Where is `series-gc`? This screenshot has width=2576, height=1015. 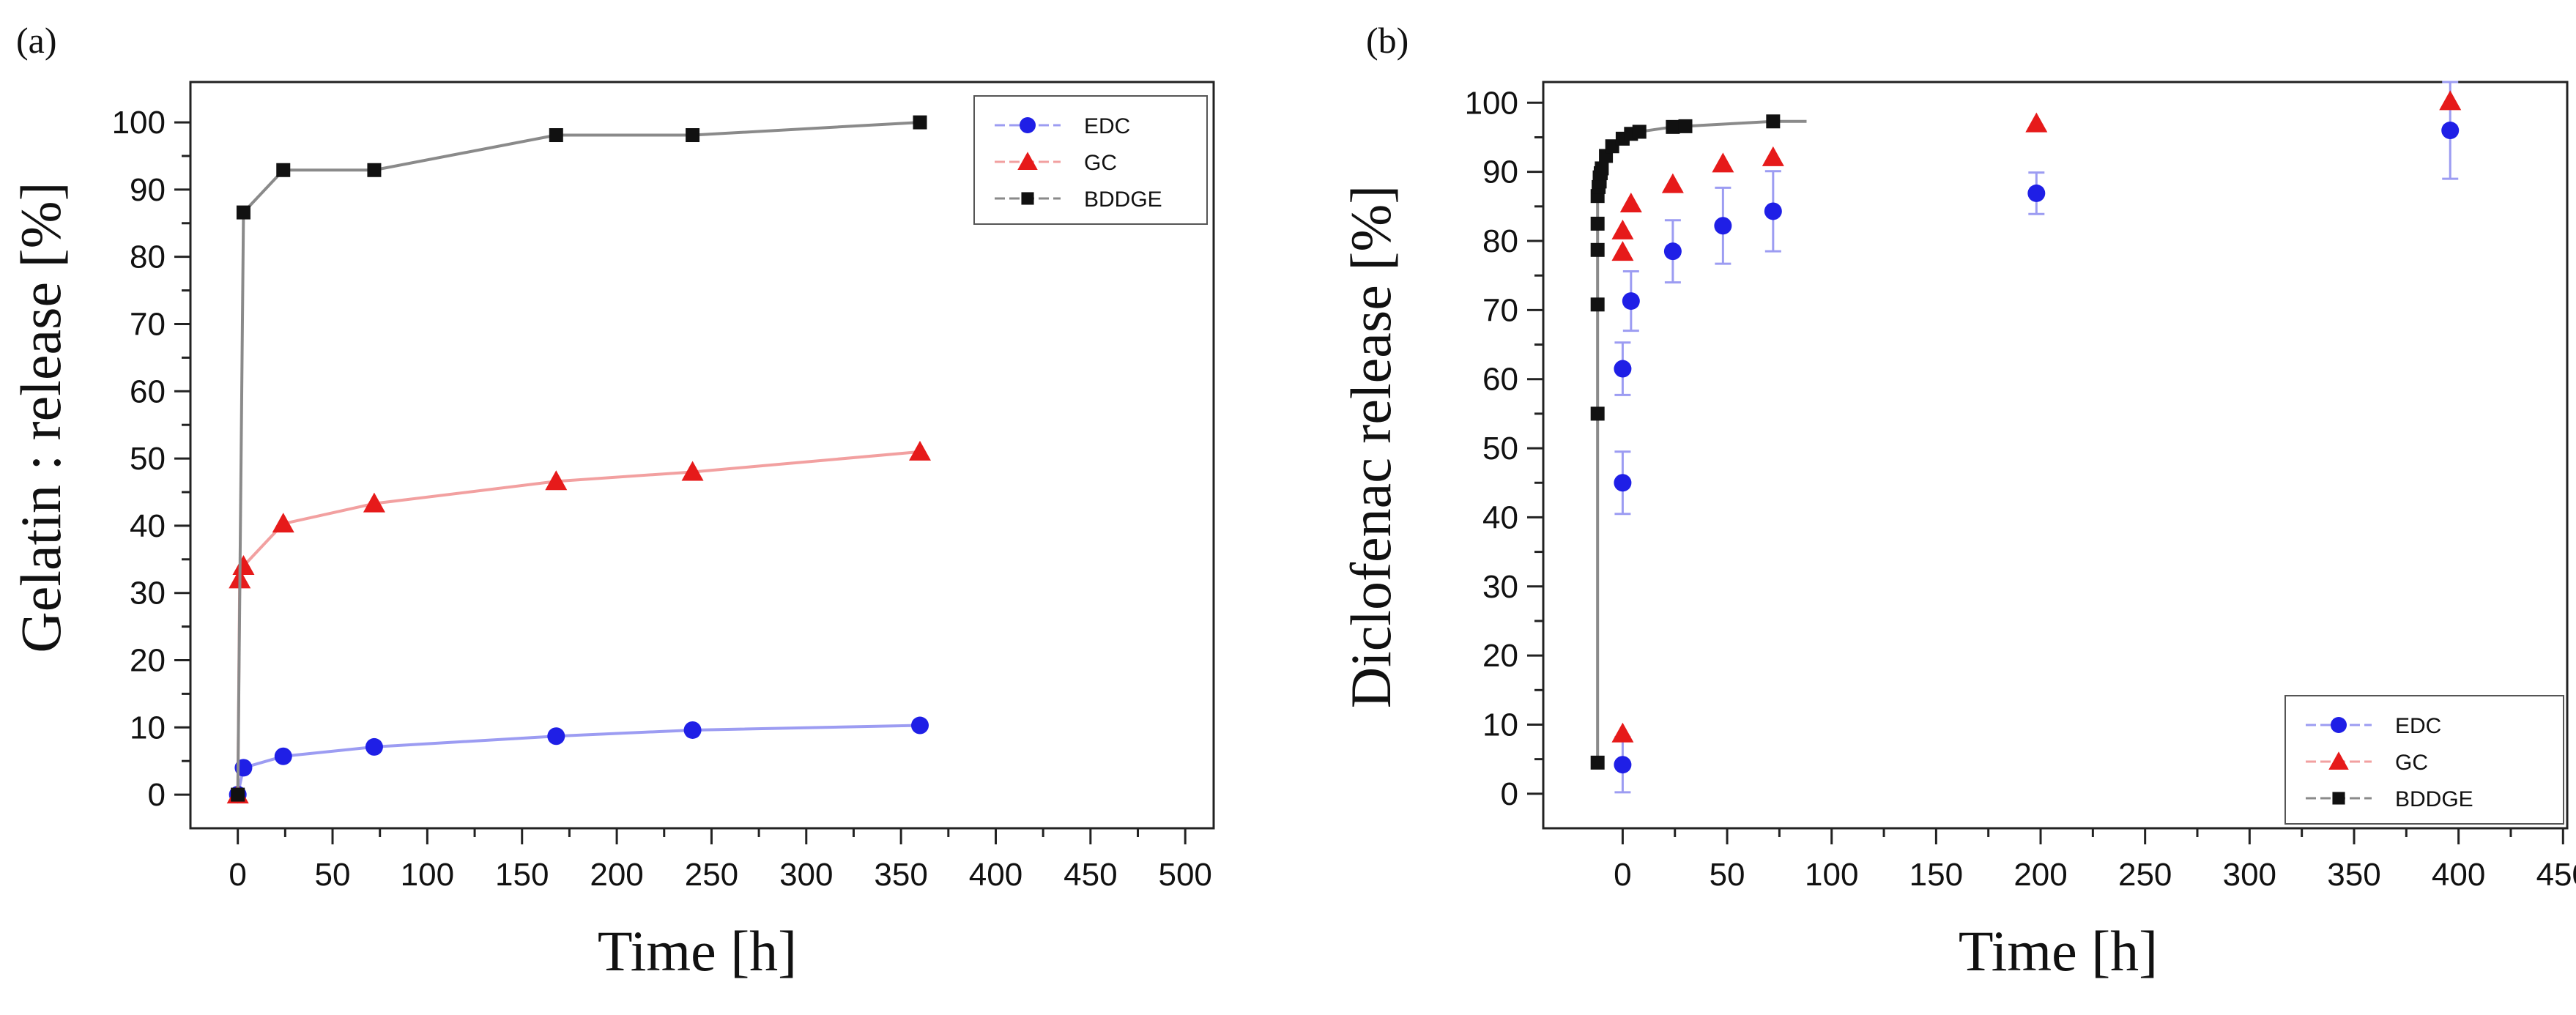
series-gc is located at coordinates (579, 622).